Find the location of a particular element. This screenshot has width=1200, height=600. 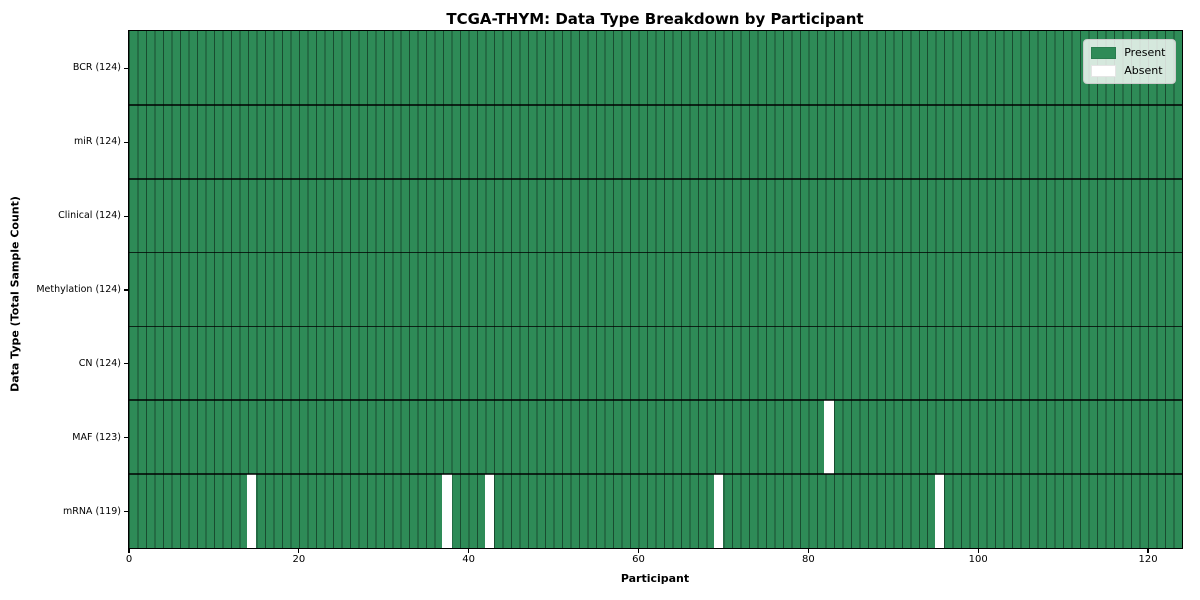

y-tick-label-Methylation: Methylation (124) is located at coordinates (78, 289).